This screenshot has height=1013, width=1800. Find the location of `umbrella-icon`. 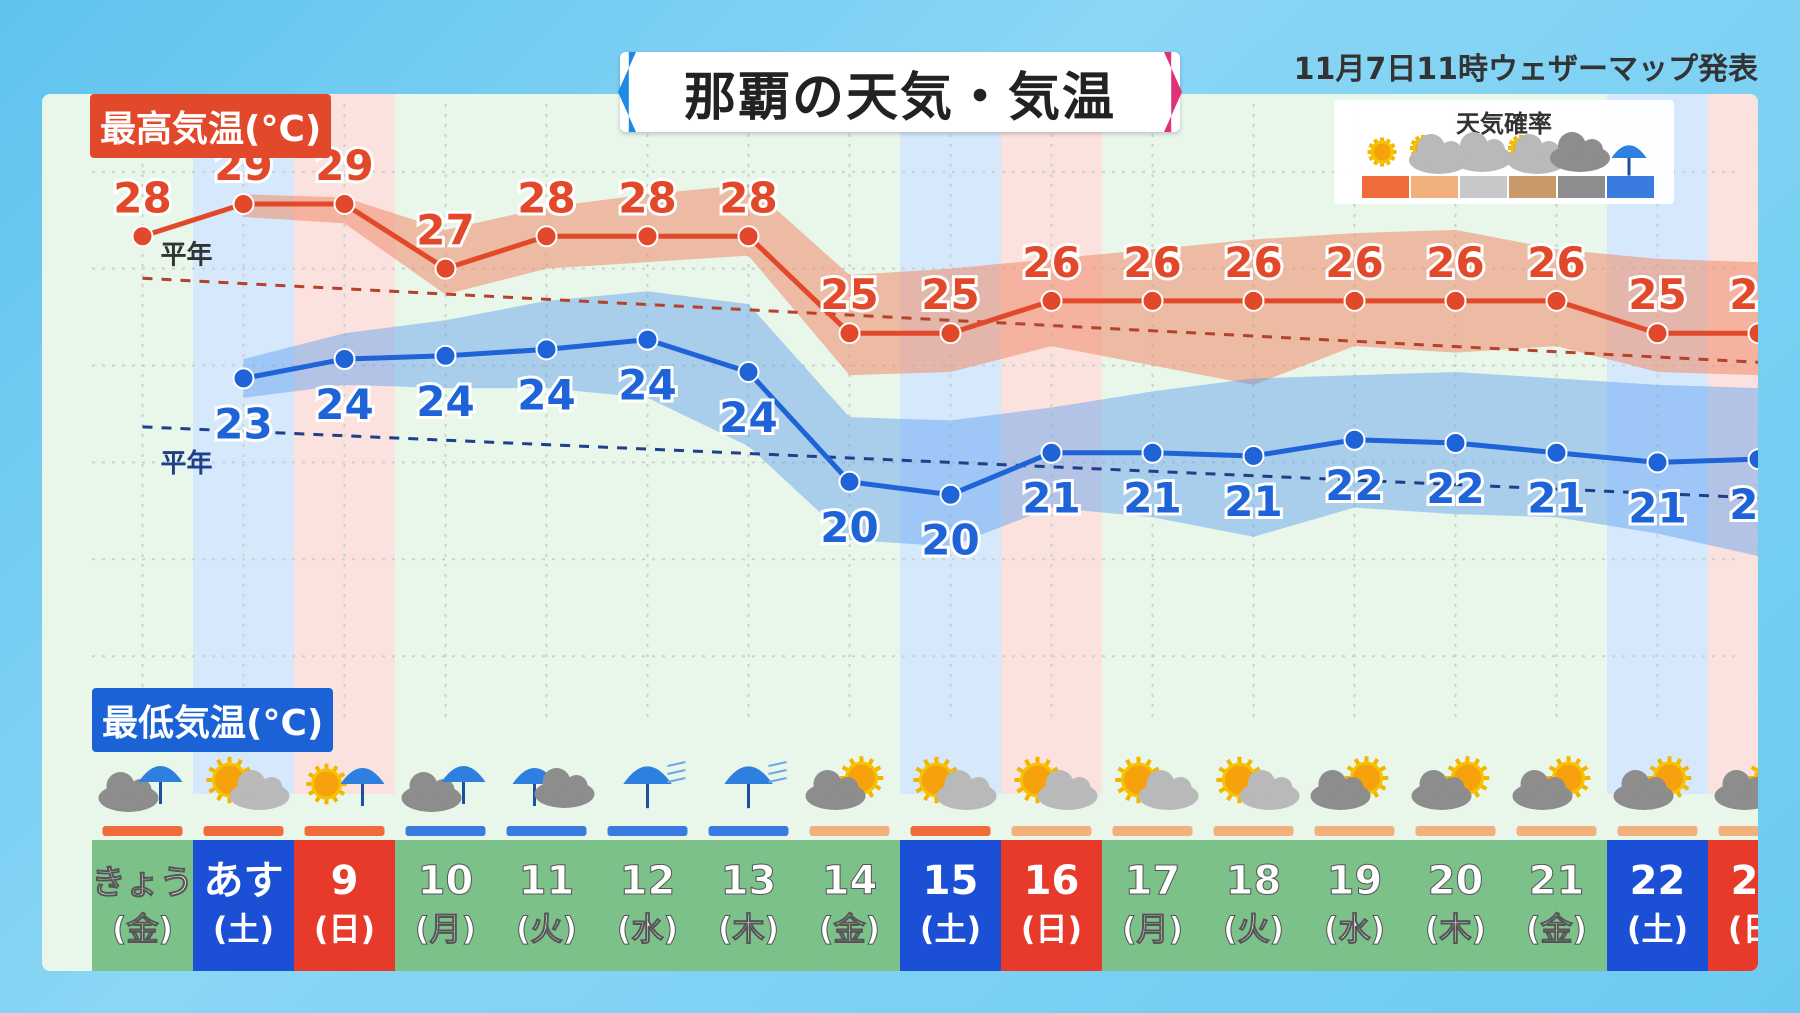

umbrella-icon is located at coordinates (1629, 160).